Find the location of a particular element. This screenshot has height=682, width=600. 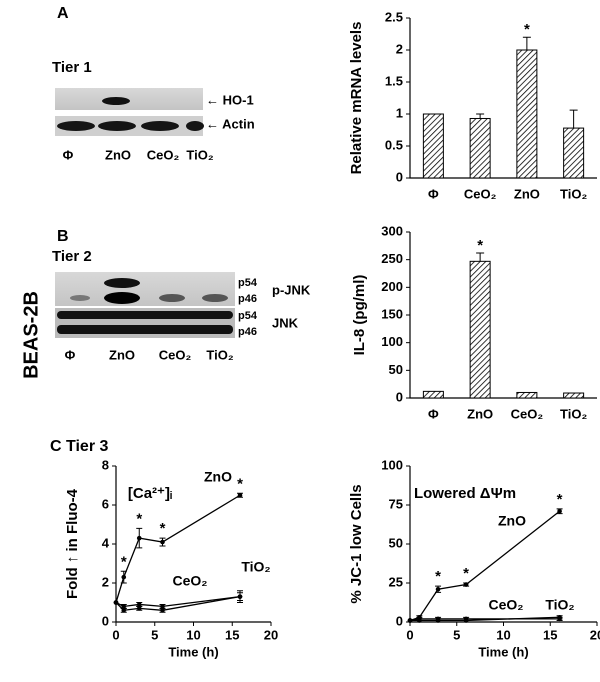

y-tick-label: 150 is located at coordinates (392, 313).